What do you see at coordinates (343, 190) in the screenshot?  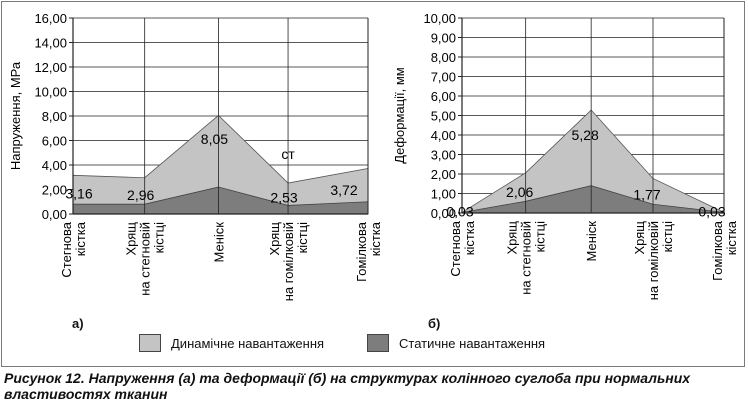 I see `data-label: 3,72` at bounding box center [343, 190].